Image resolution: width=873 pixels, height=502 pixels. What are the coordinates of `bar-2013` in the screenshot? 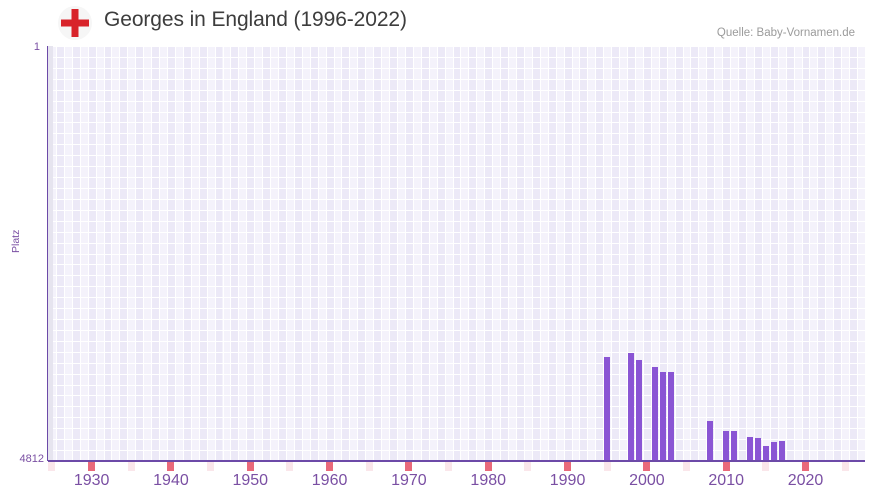 It's located at (749, 449).